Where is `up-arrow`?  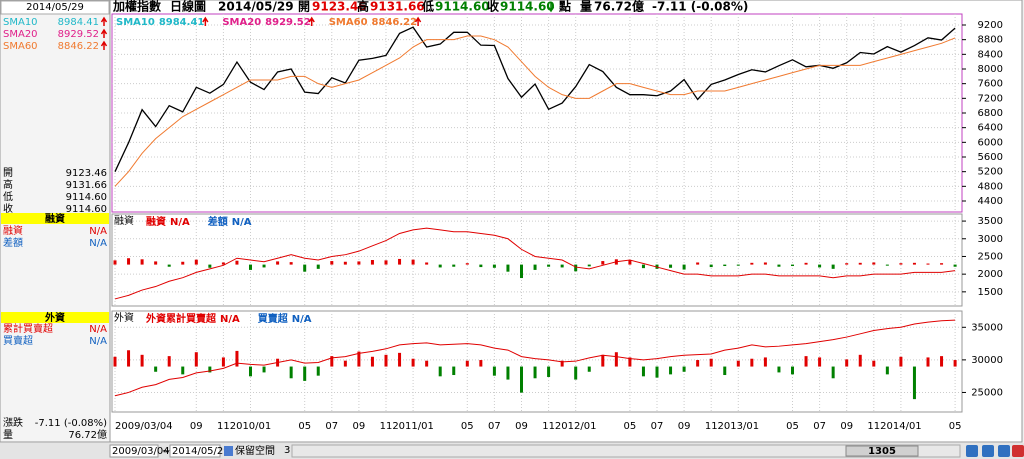 up-arrow is located at coordinates (205, 21).